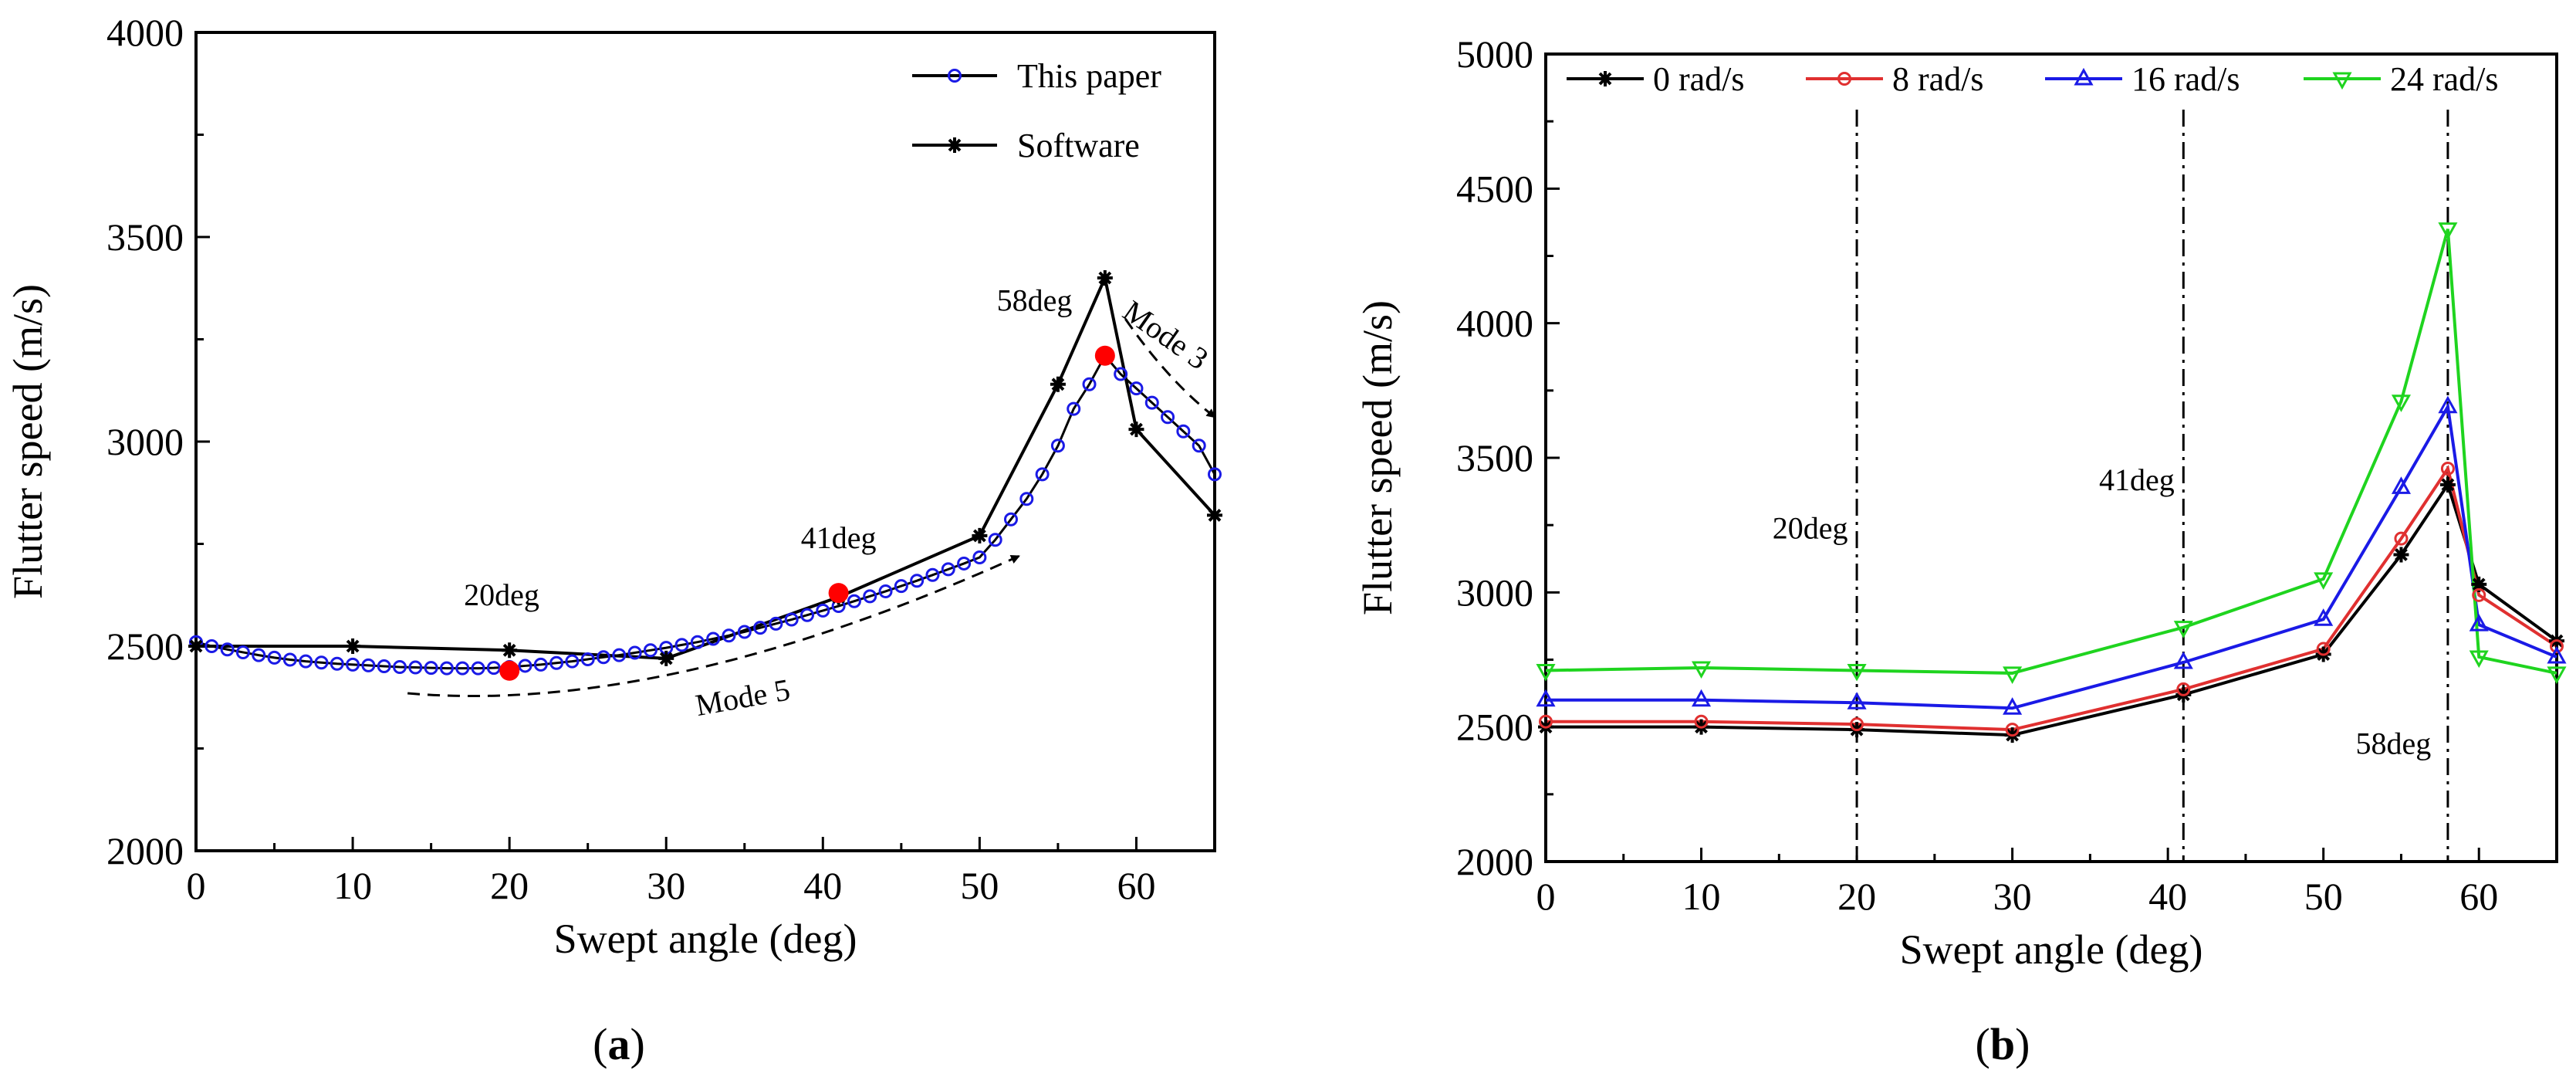 The width and height of the screenshot is (2576, 1087). I want to click on y-tick-label: 5000, so click(1494, 54).